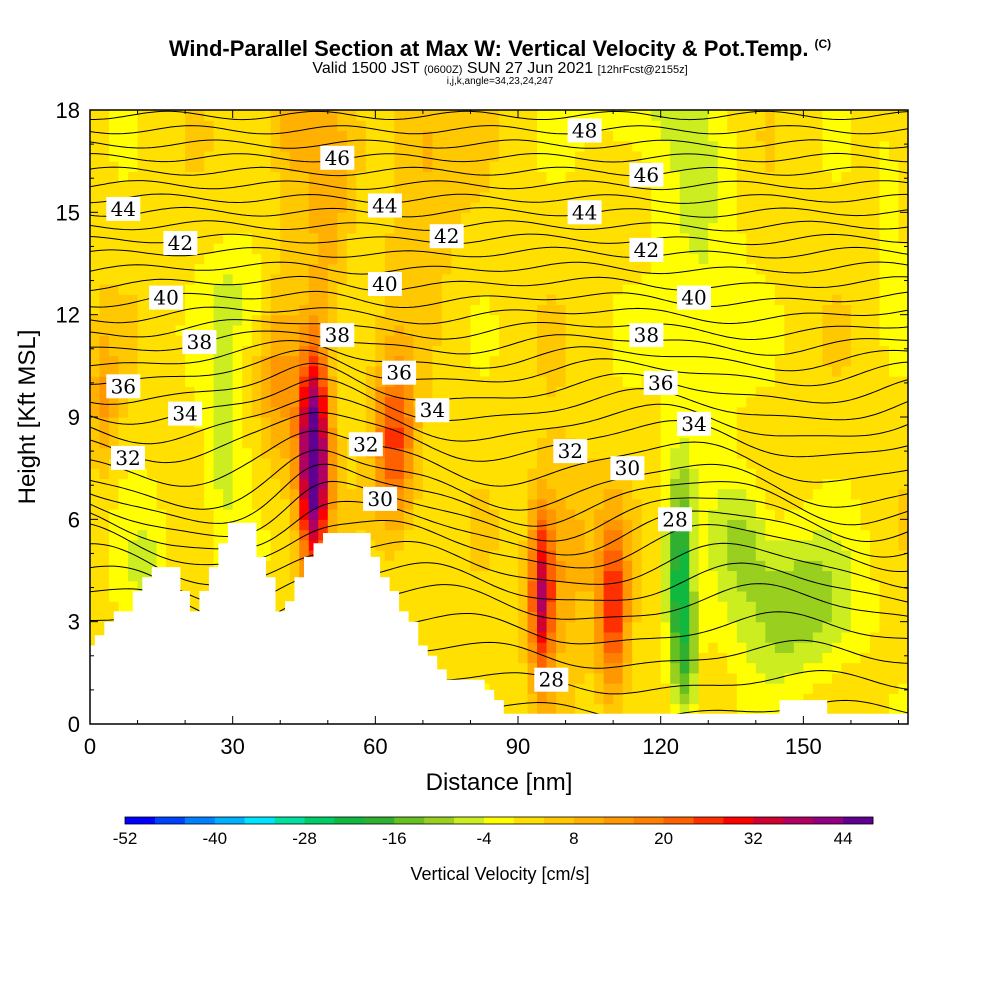 This screenshot has width=1000, height=1000. What do you see at coordinates (530, 68) in the screenshot?
I see `valid-date: SUN 27 Jun 2021` at bounding box center [530, 68].